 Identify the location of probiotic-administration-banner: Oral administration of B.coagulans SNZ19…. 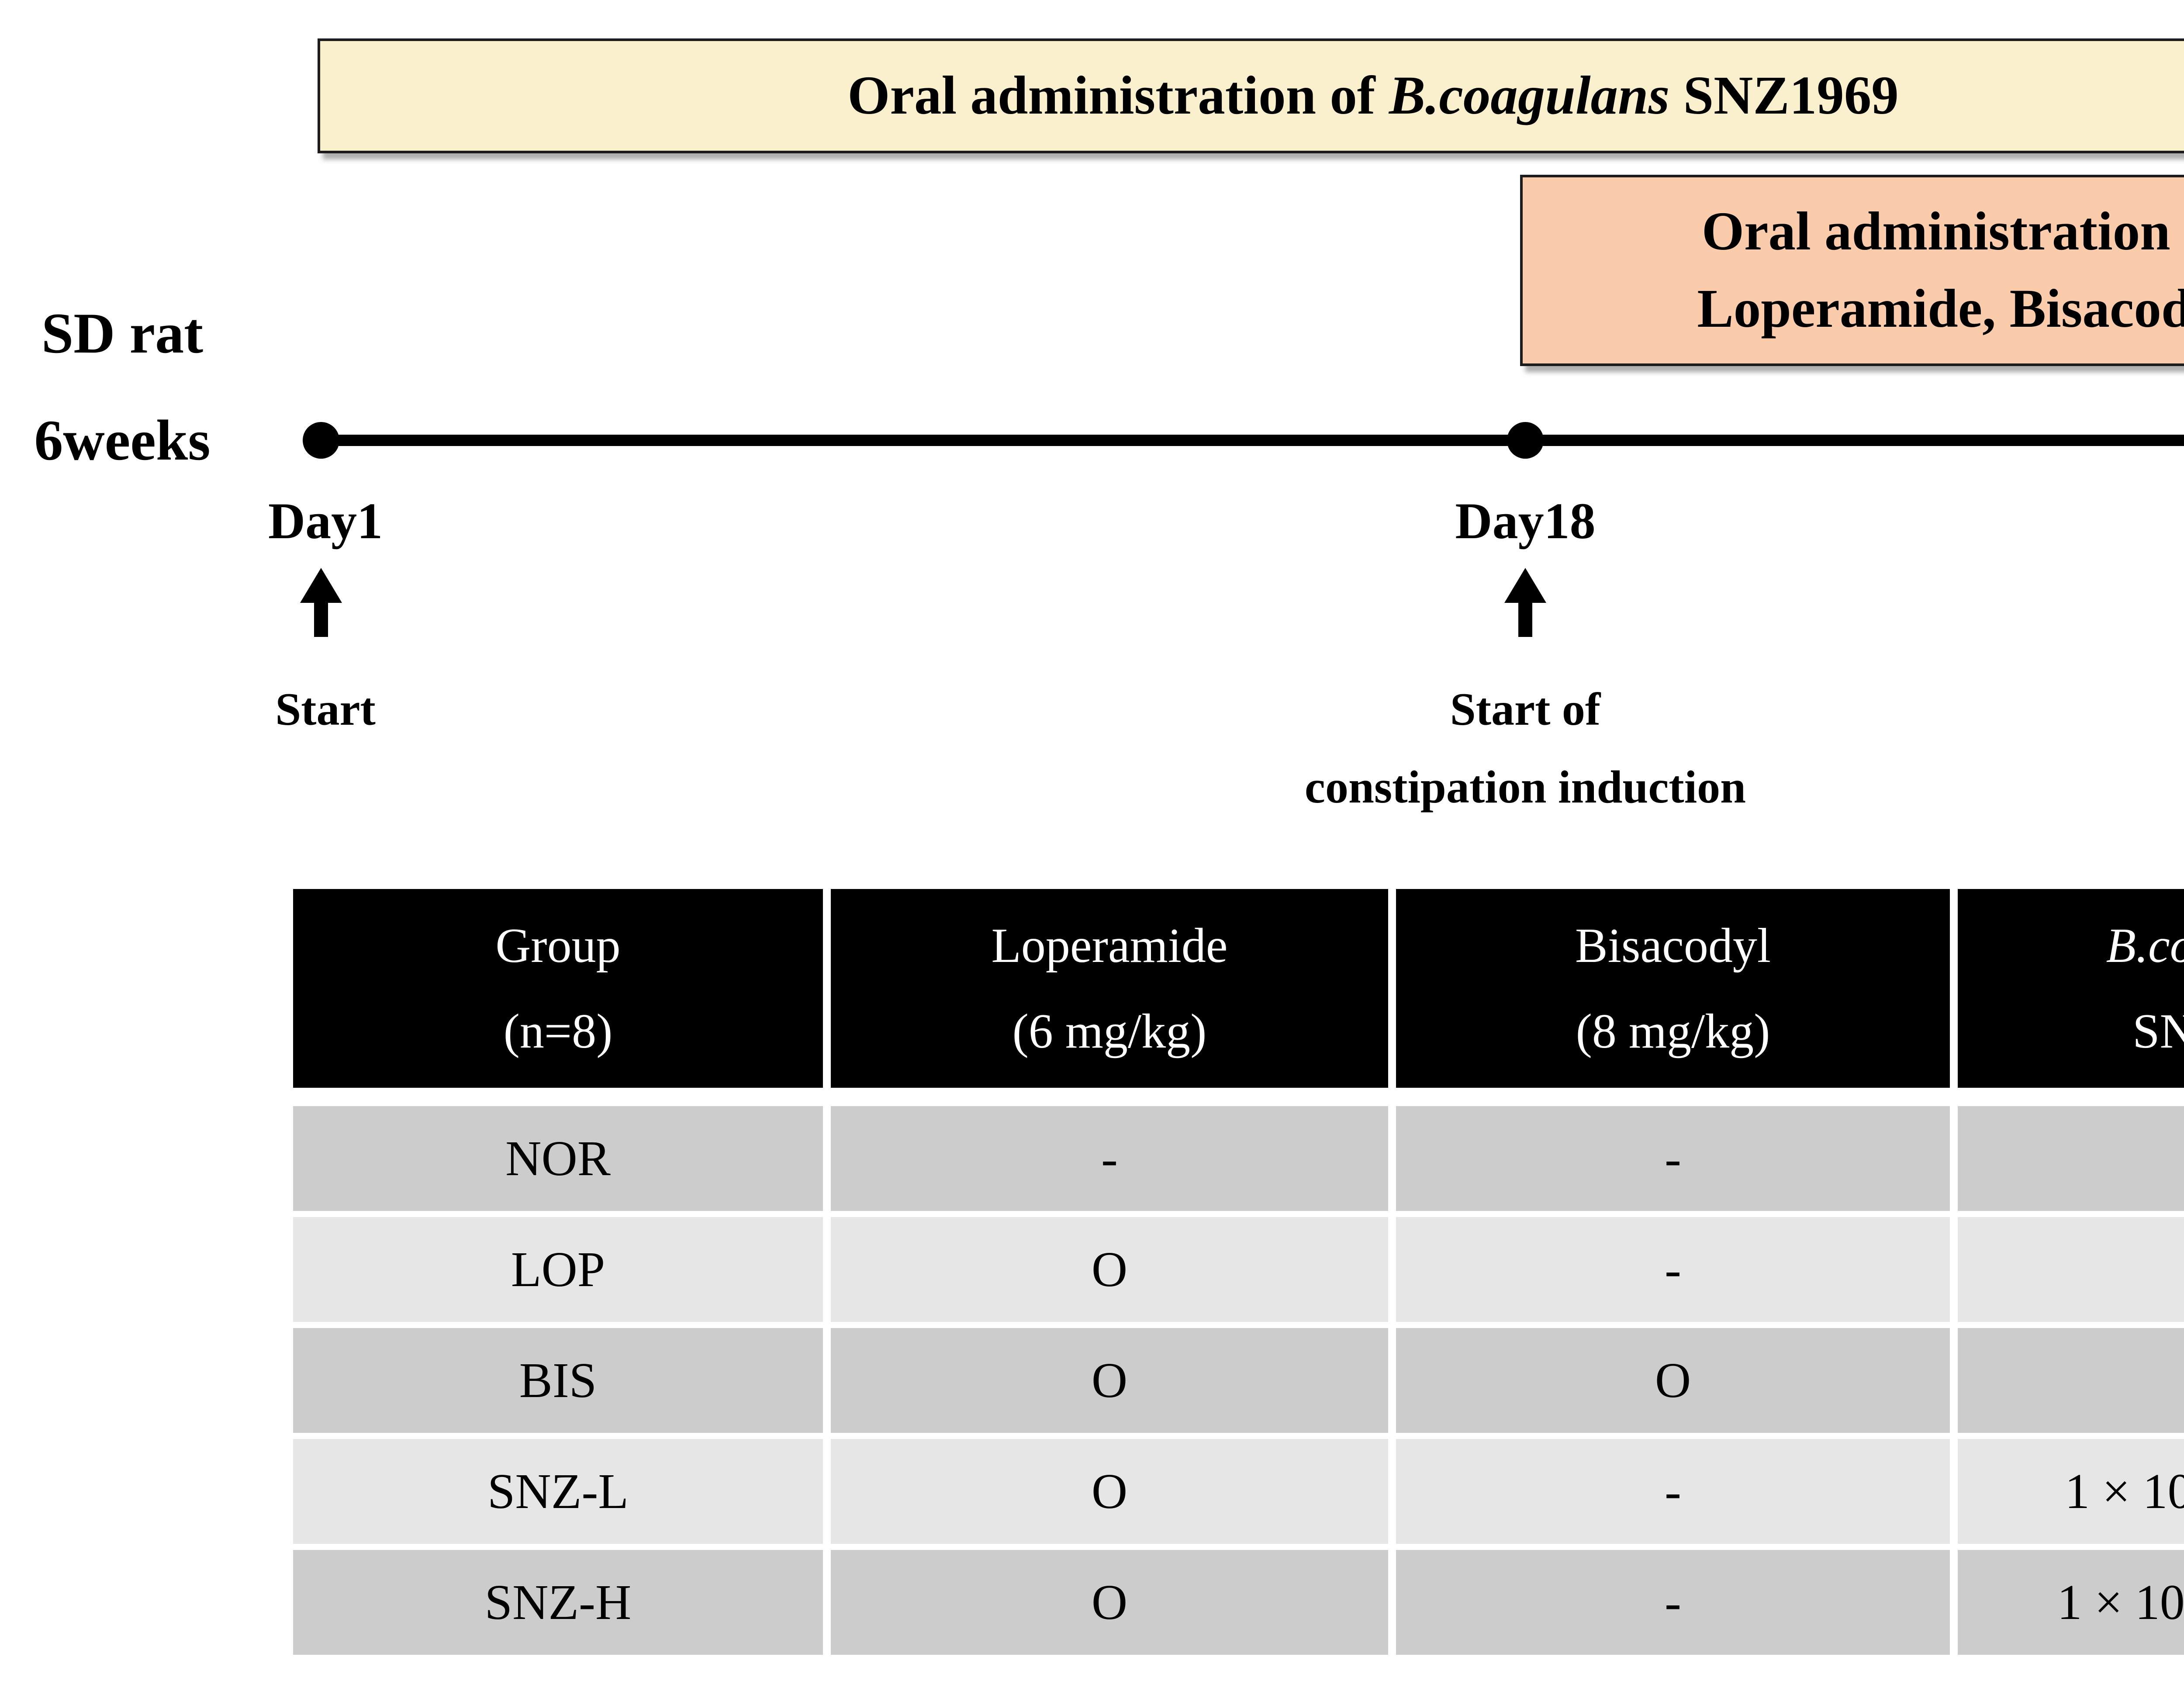
(1251, 95).